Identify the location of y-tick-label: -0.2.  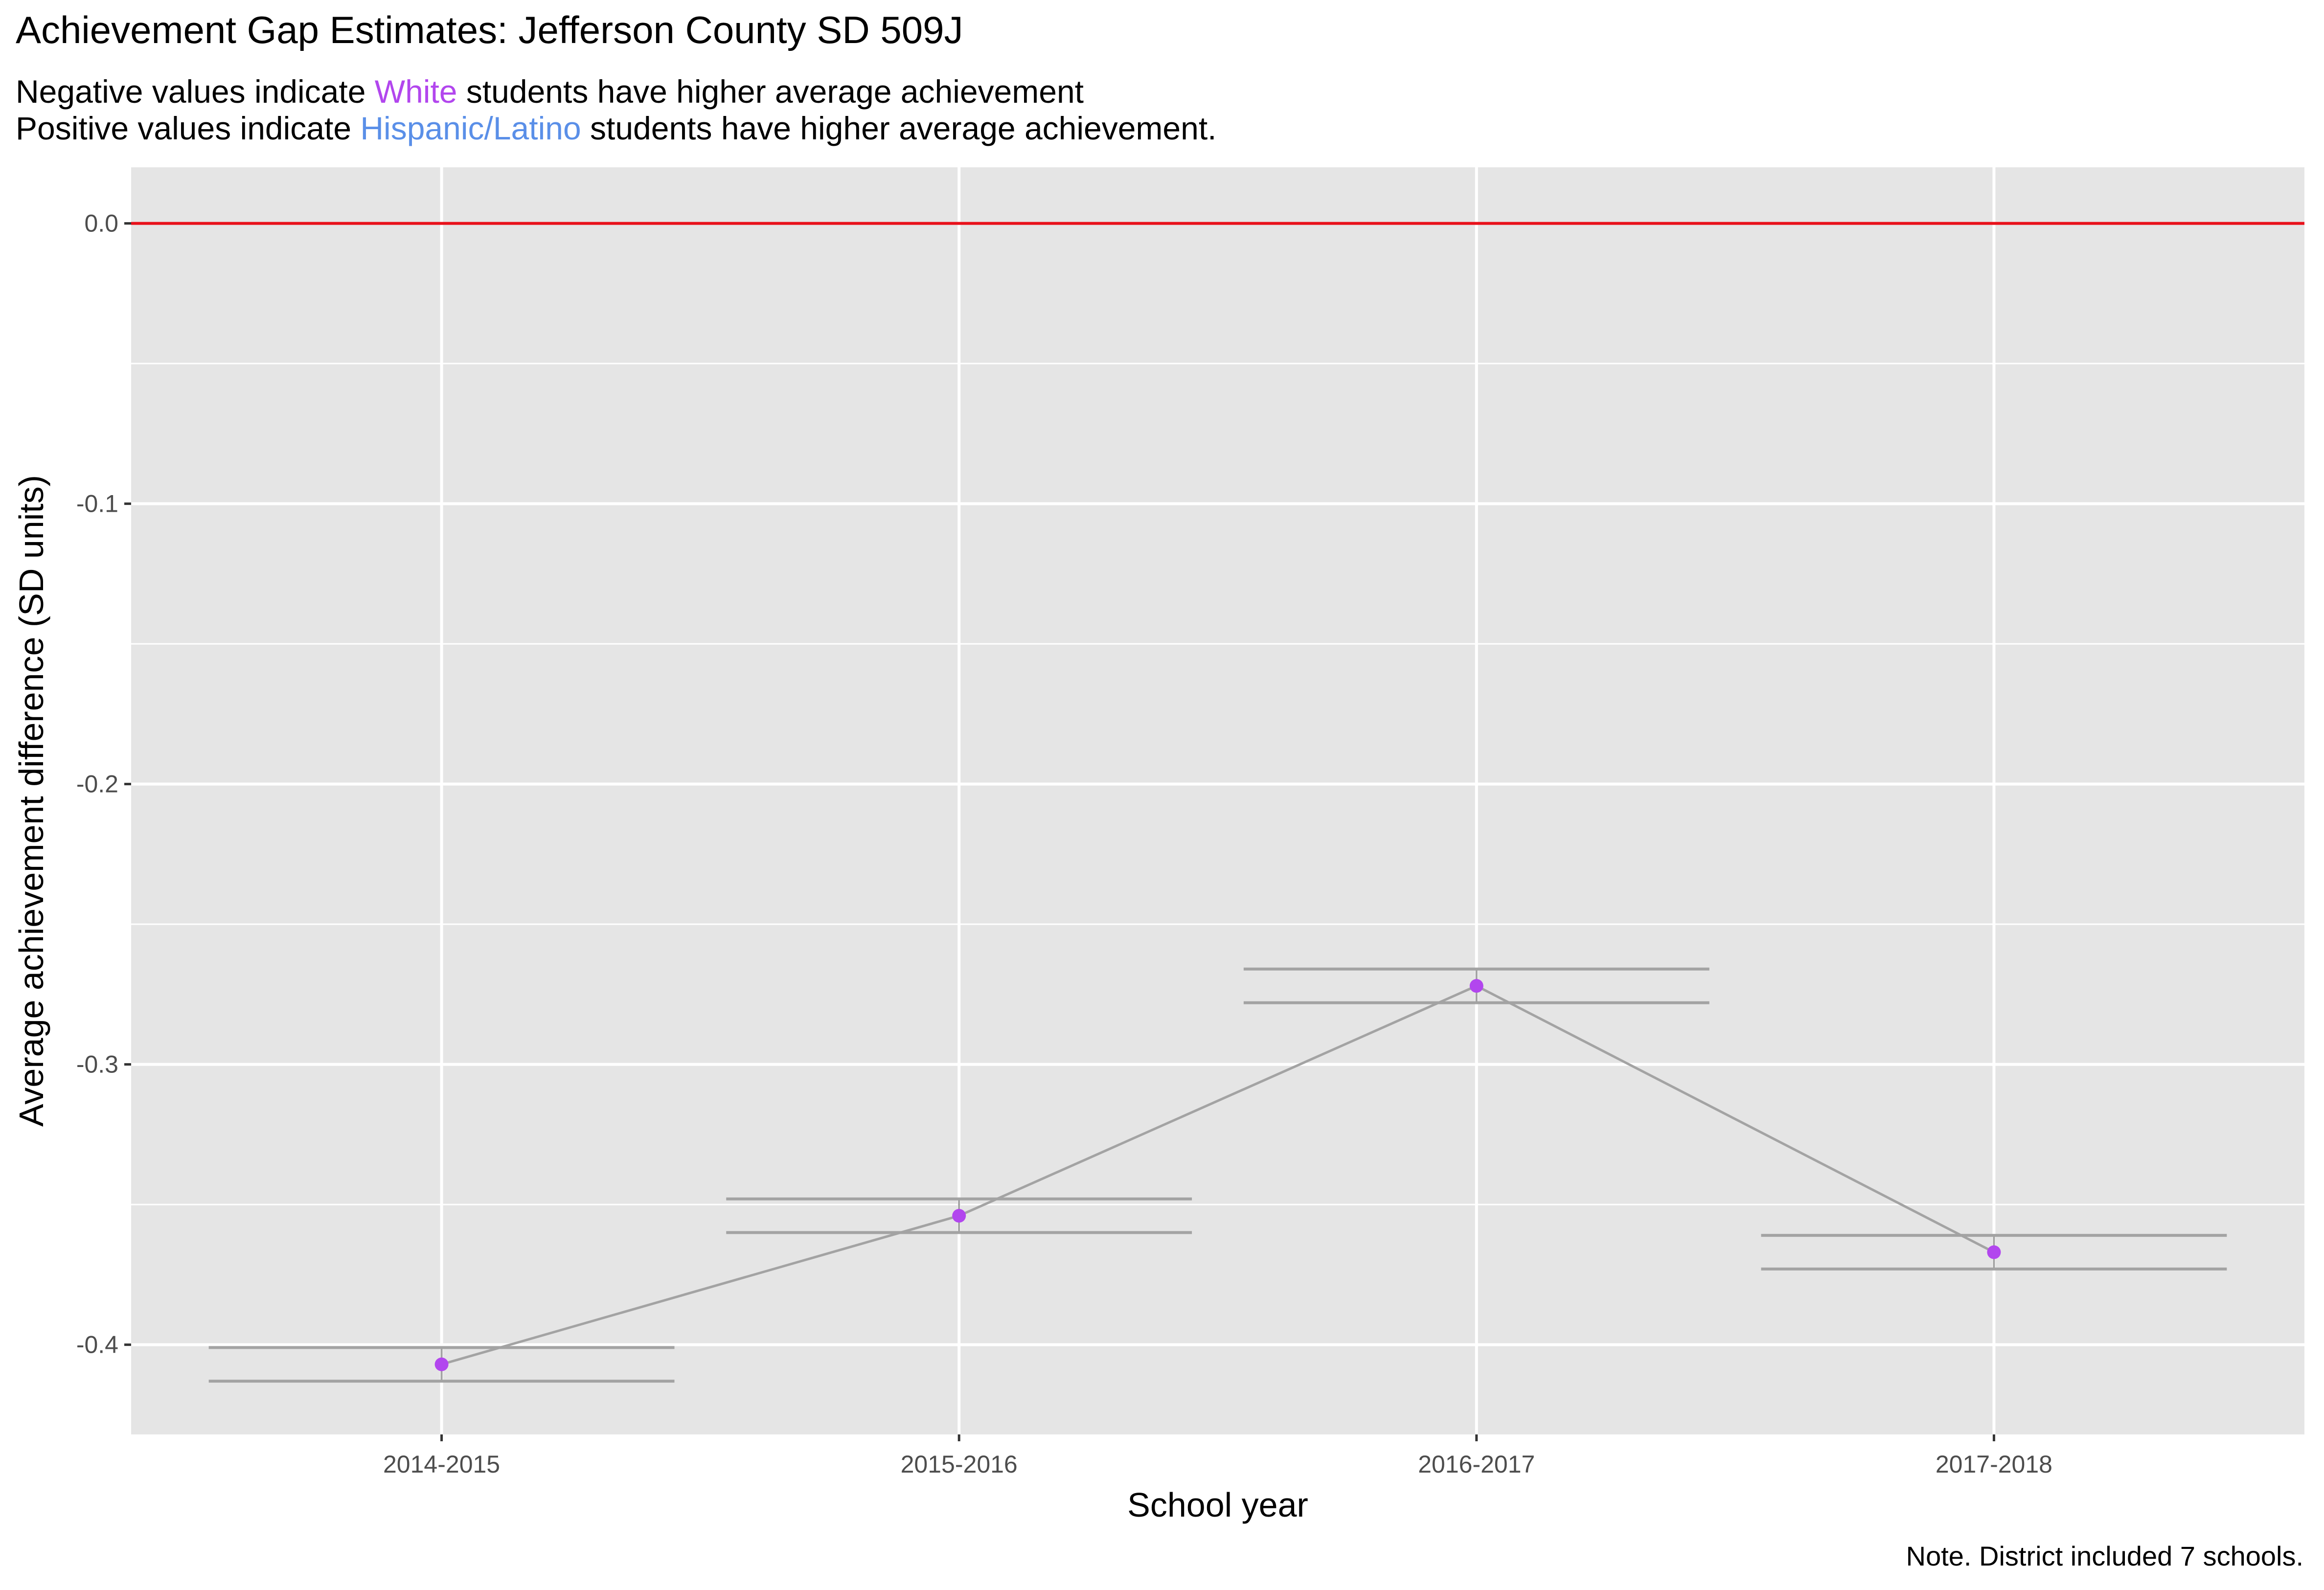
(97, 785).